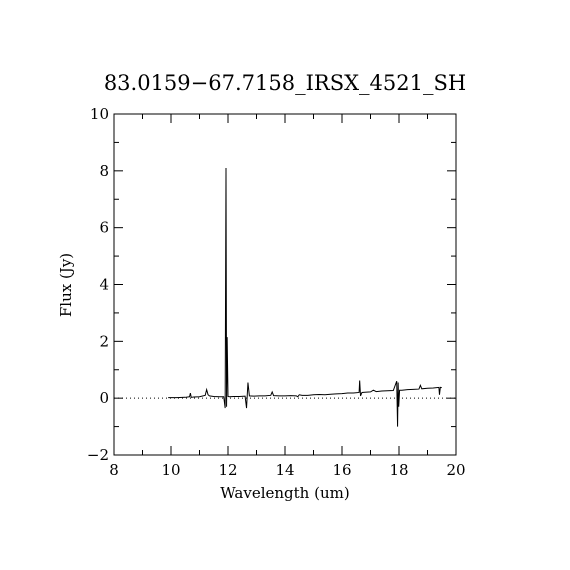  I want to click on y-tick-label: 0, so click(104, 398).